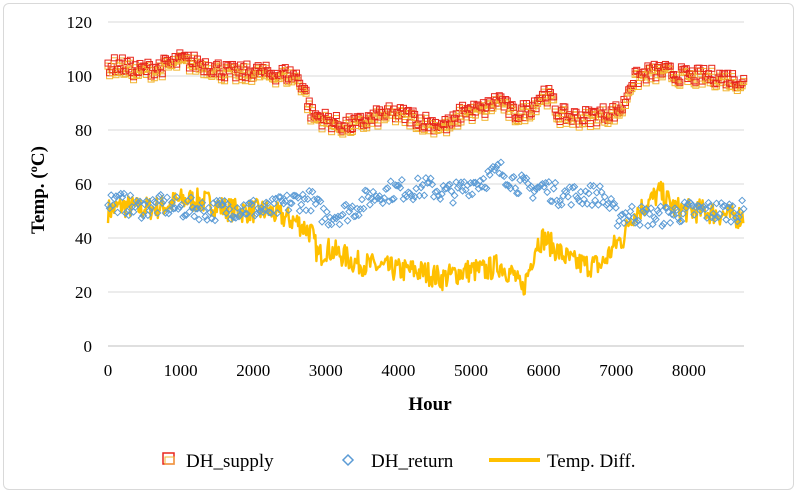 This screenshot has width=800, height=495. What do you see at coordinates (88, 346) in the screenshot?
I see `y-tick-label: 0` at bounding box center [88, 346].